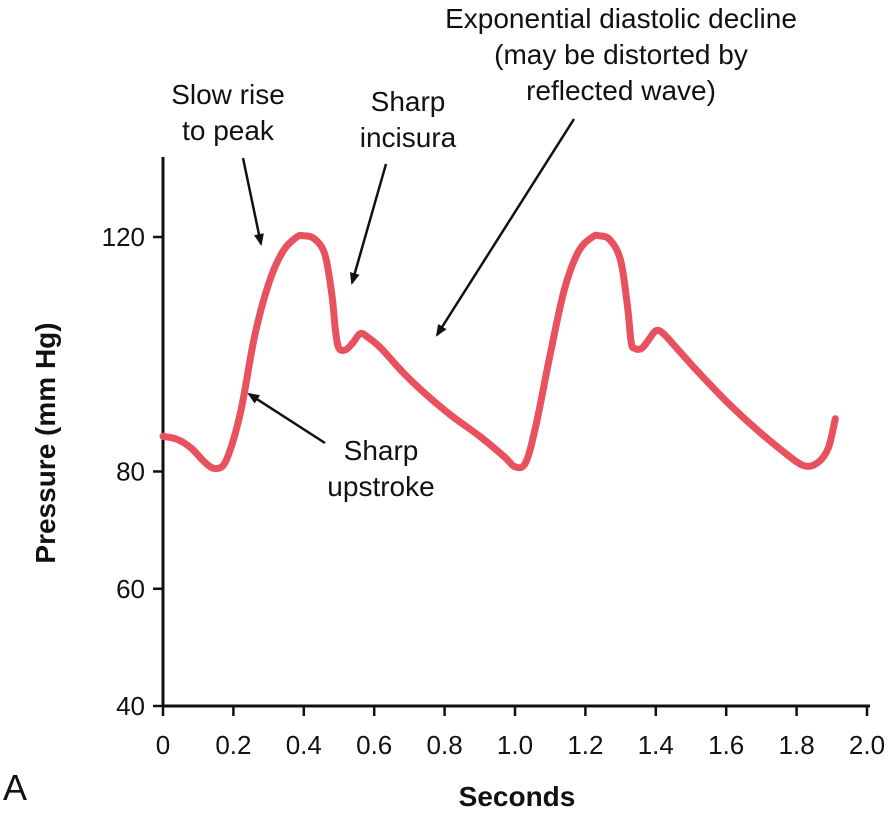 The image size is (893, 815). Describe the element at coordinates (621, 90) in the screenshot. I see `annotation-exponential-decline-line-3: reflected wave)` at that location.